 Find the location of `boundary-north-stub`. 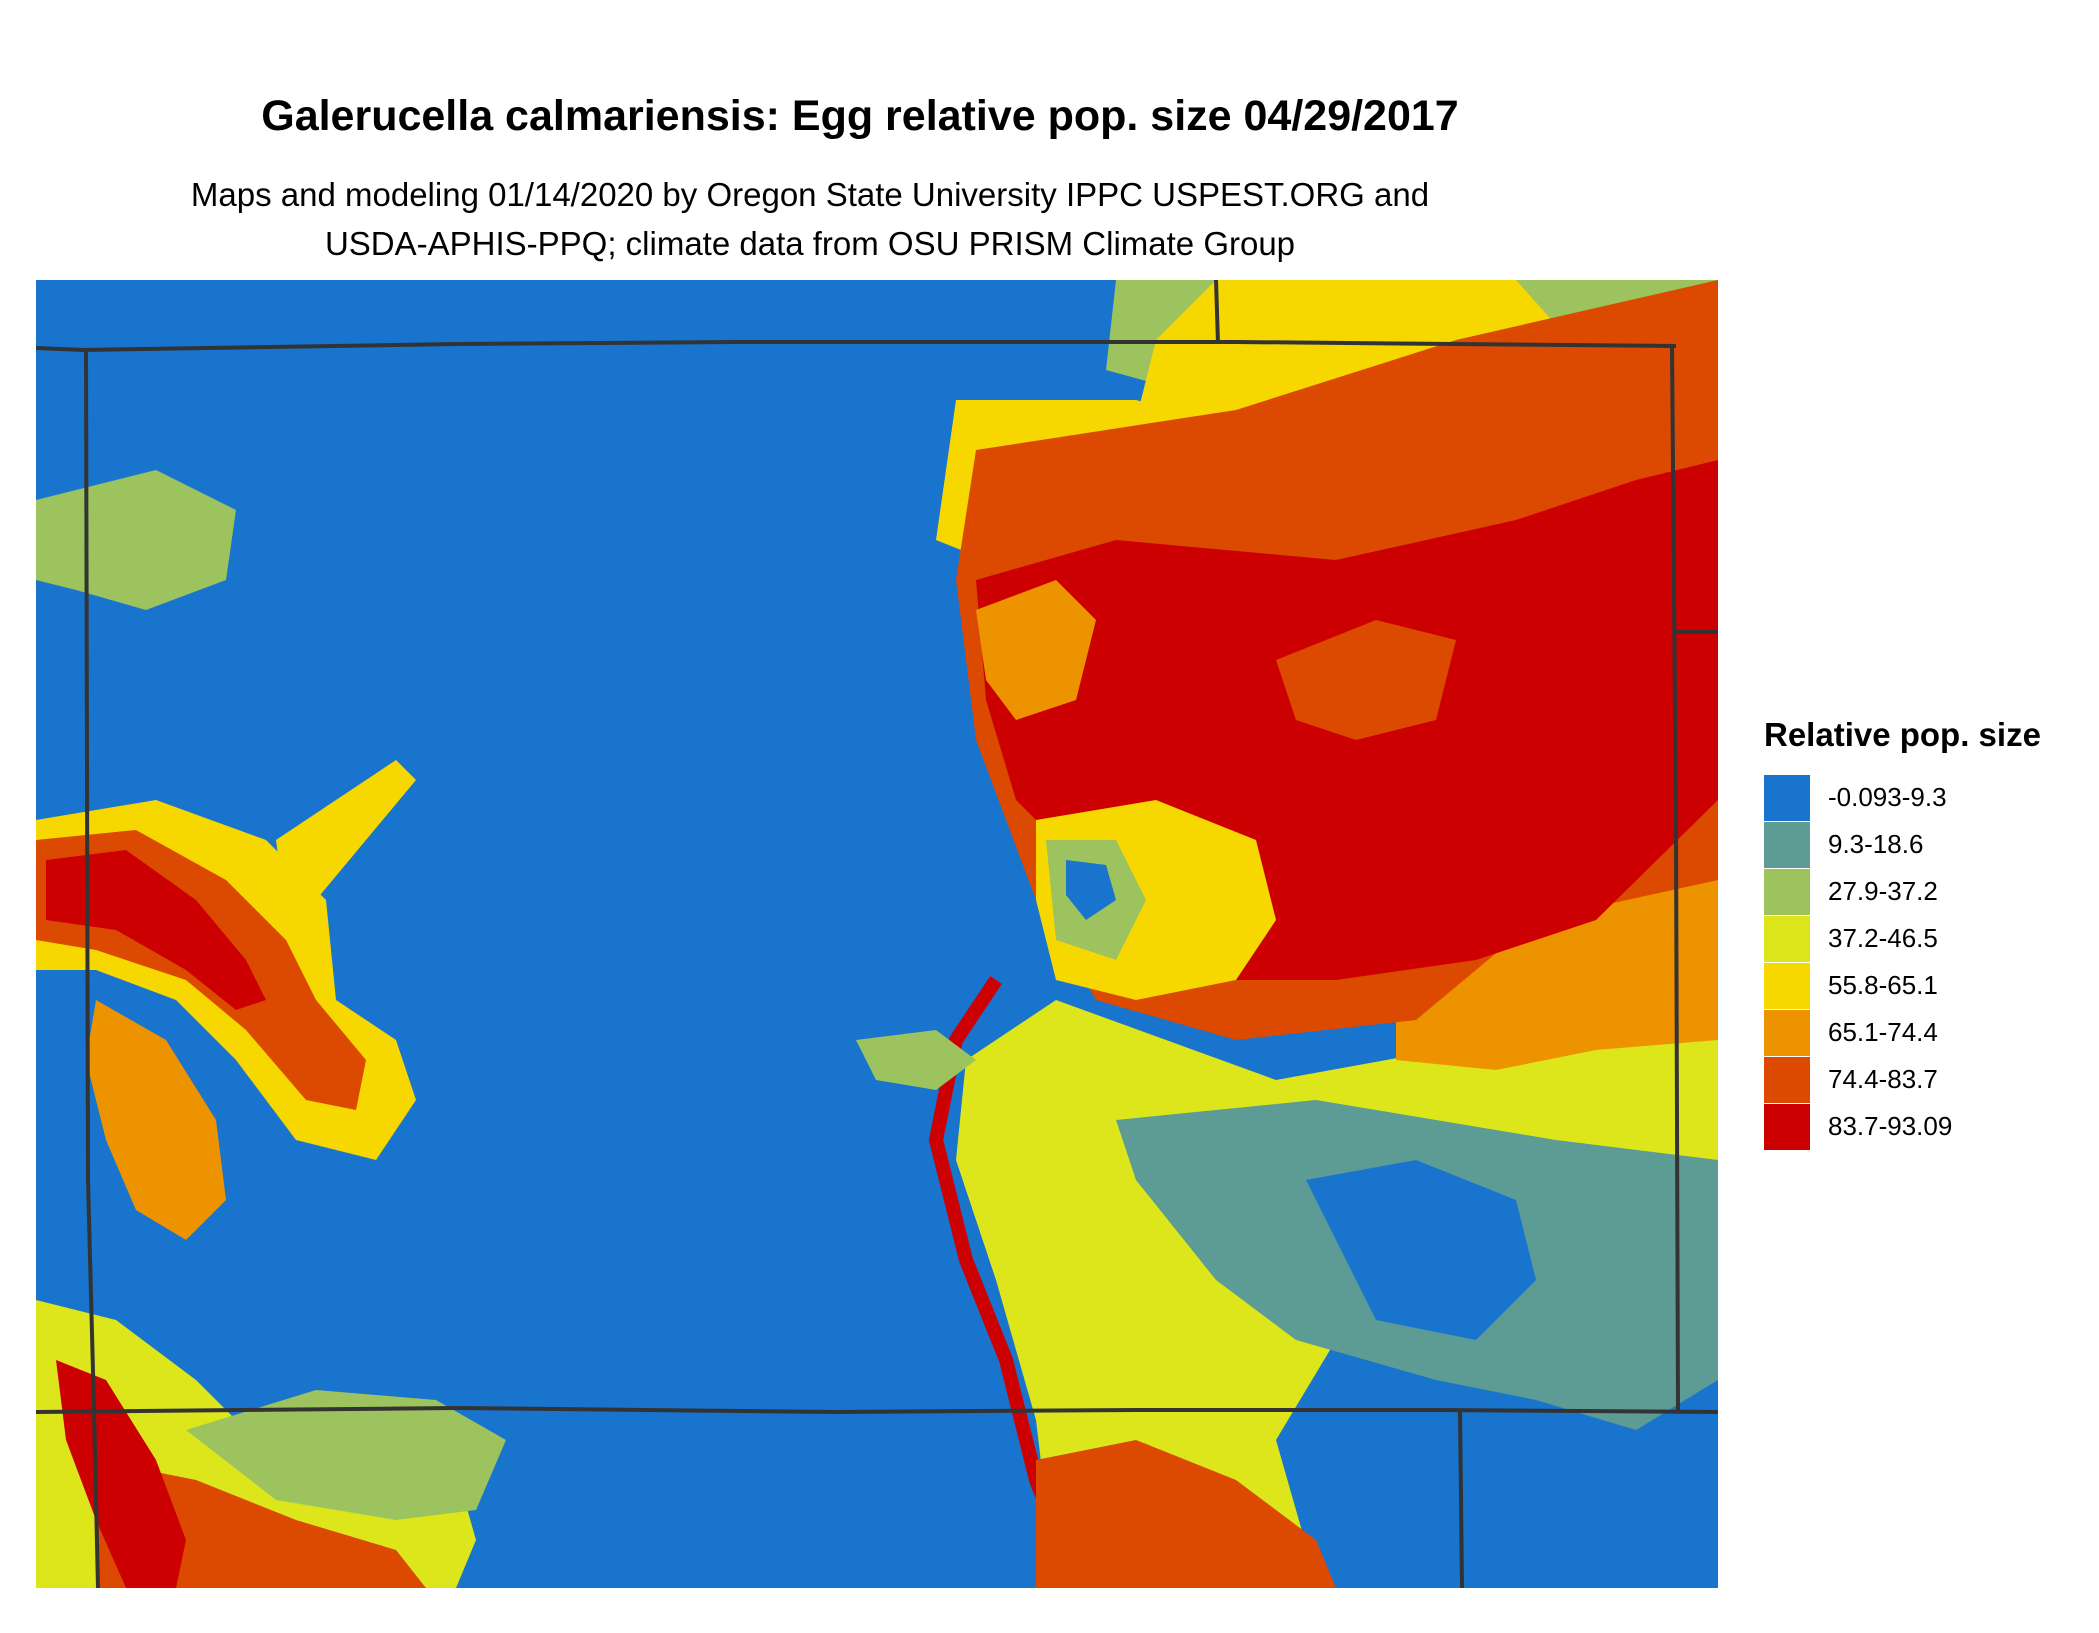

boundary-north-stub is located at coordinates (1217, 312).